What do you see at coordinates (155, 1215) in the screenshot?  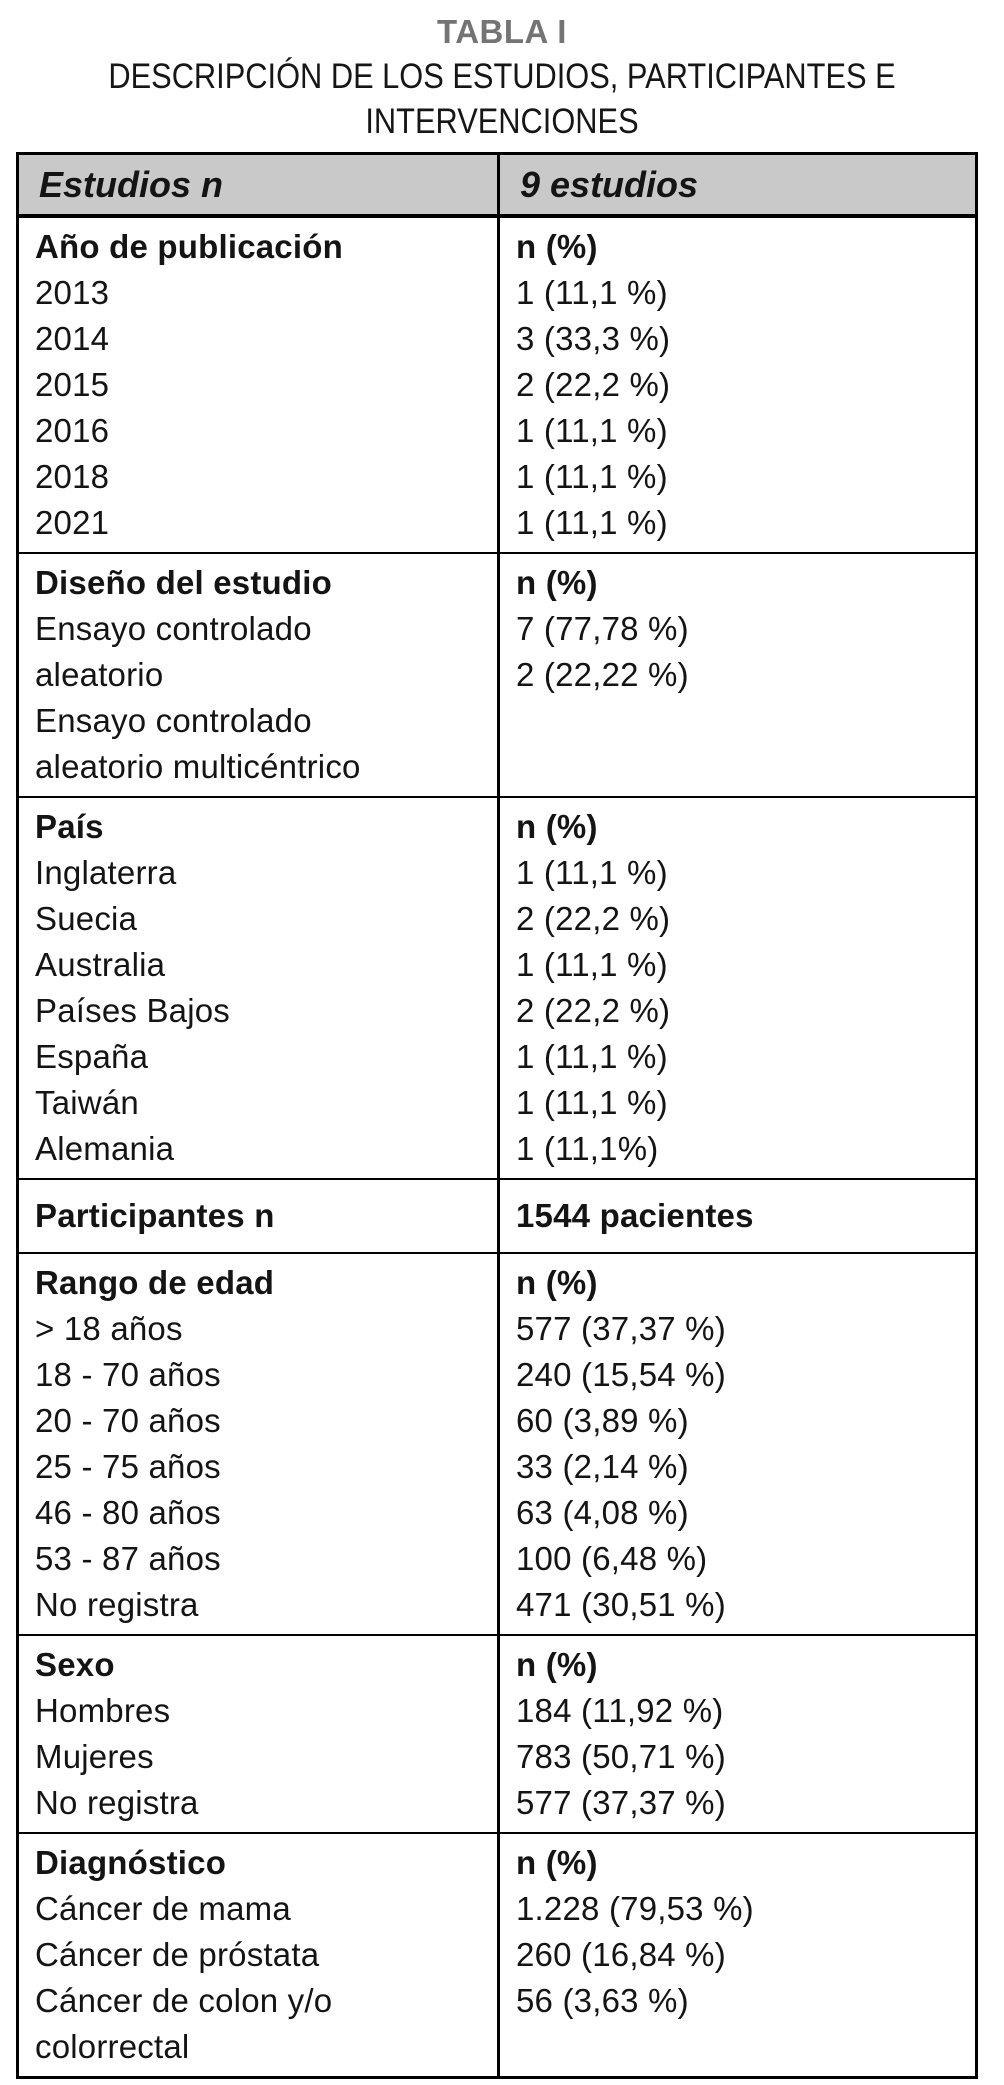 I see `participantes-left-heading: Participantes n` at bounding box center [155, 1215].